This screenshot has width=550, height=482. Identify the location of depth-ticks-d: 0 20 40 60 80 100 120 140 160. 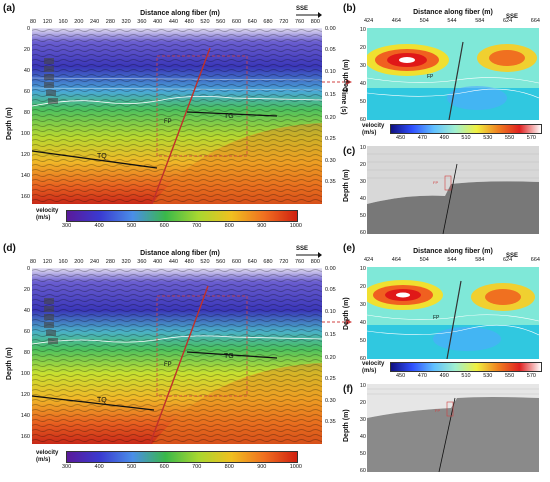
(24, 354).